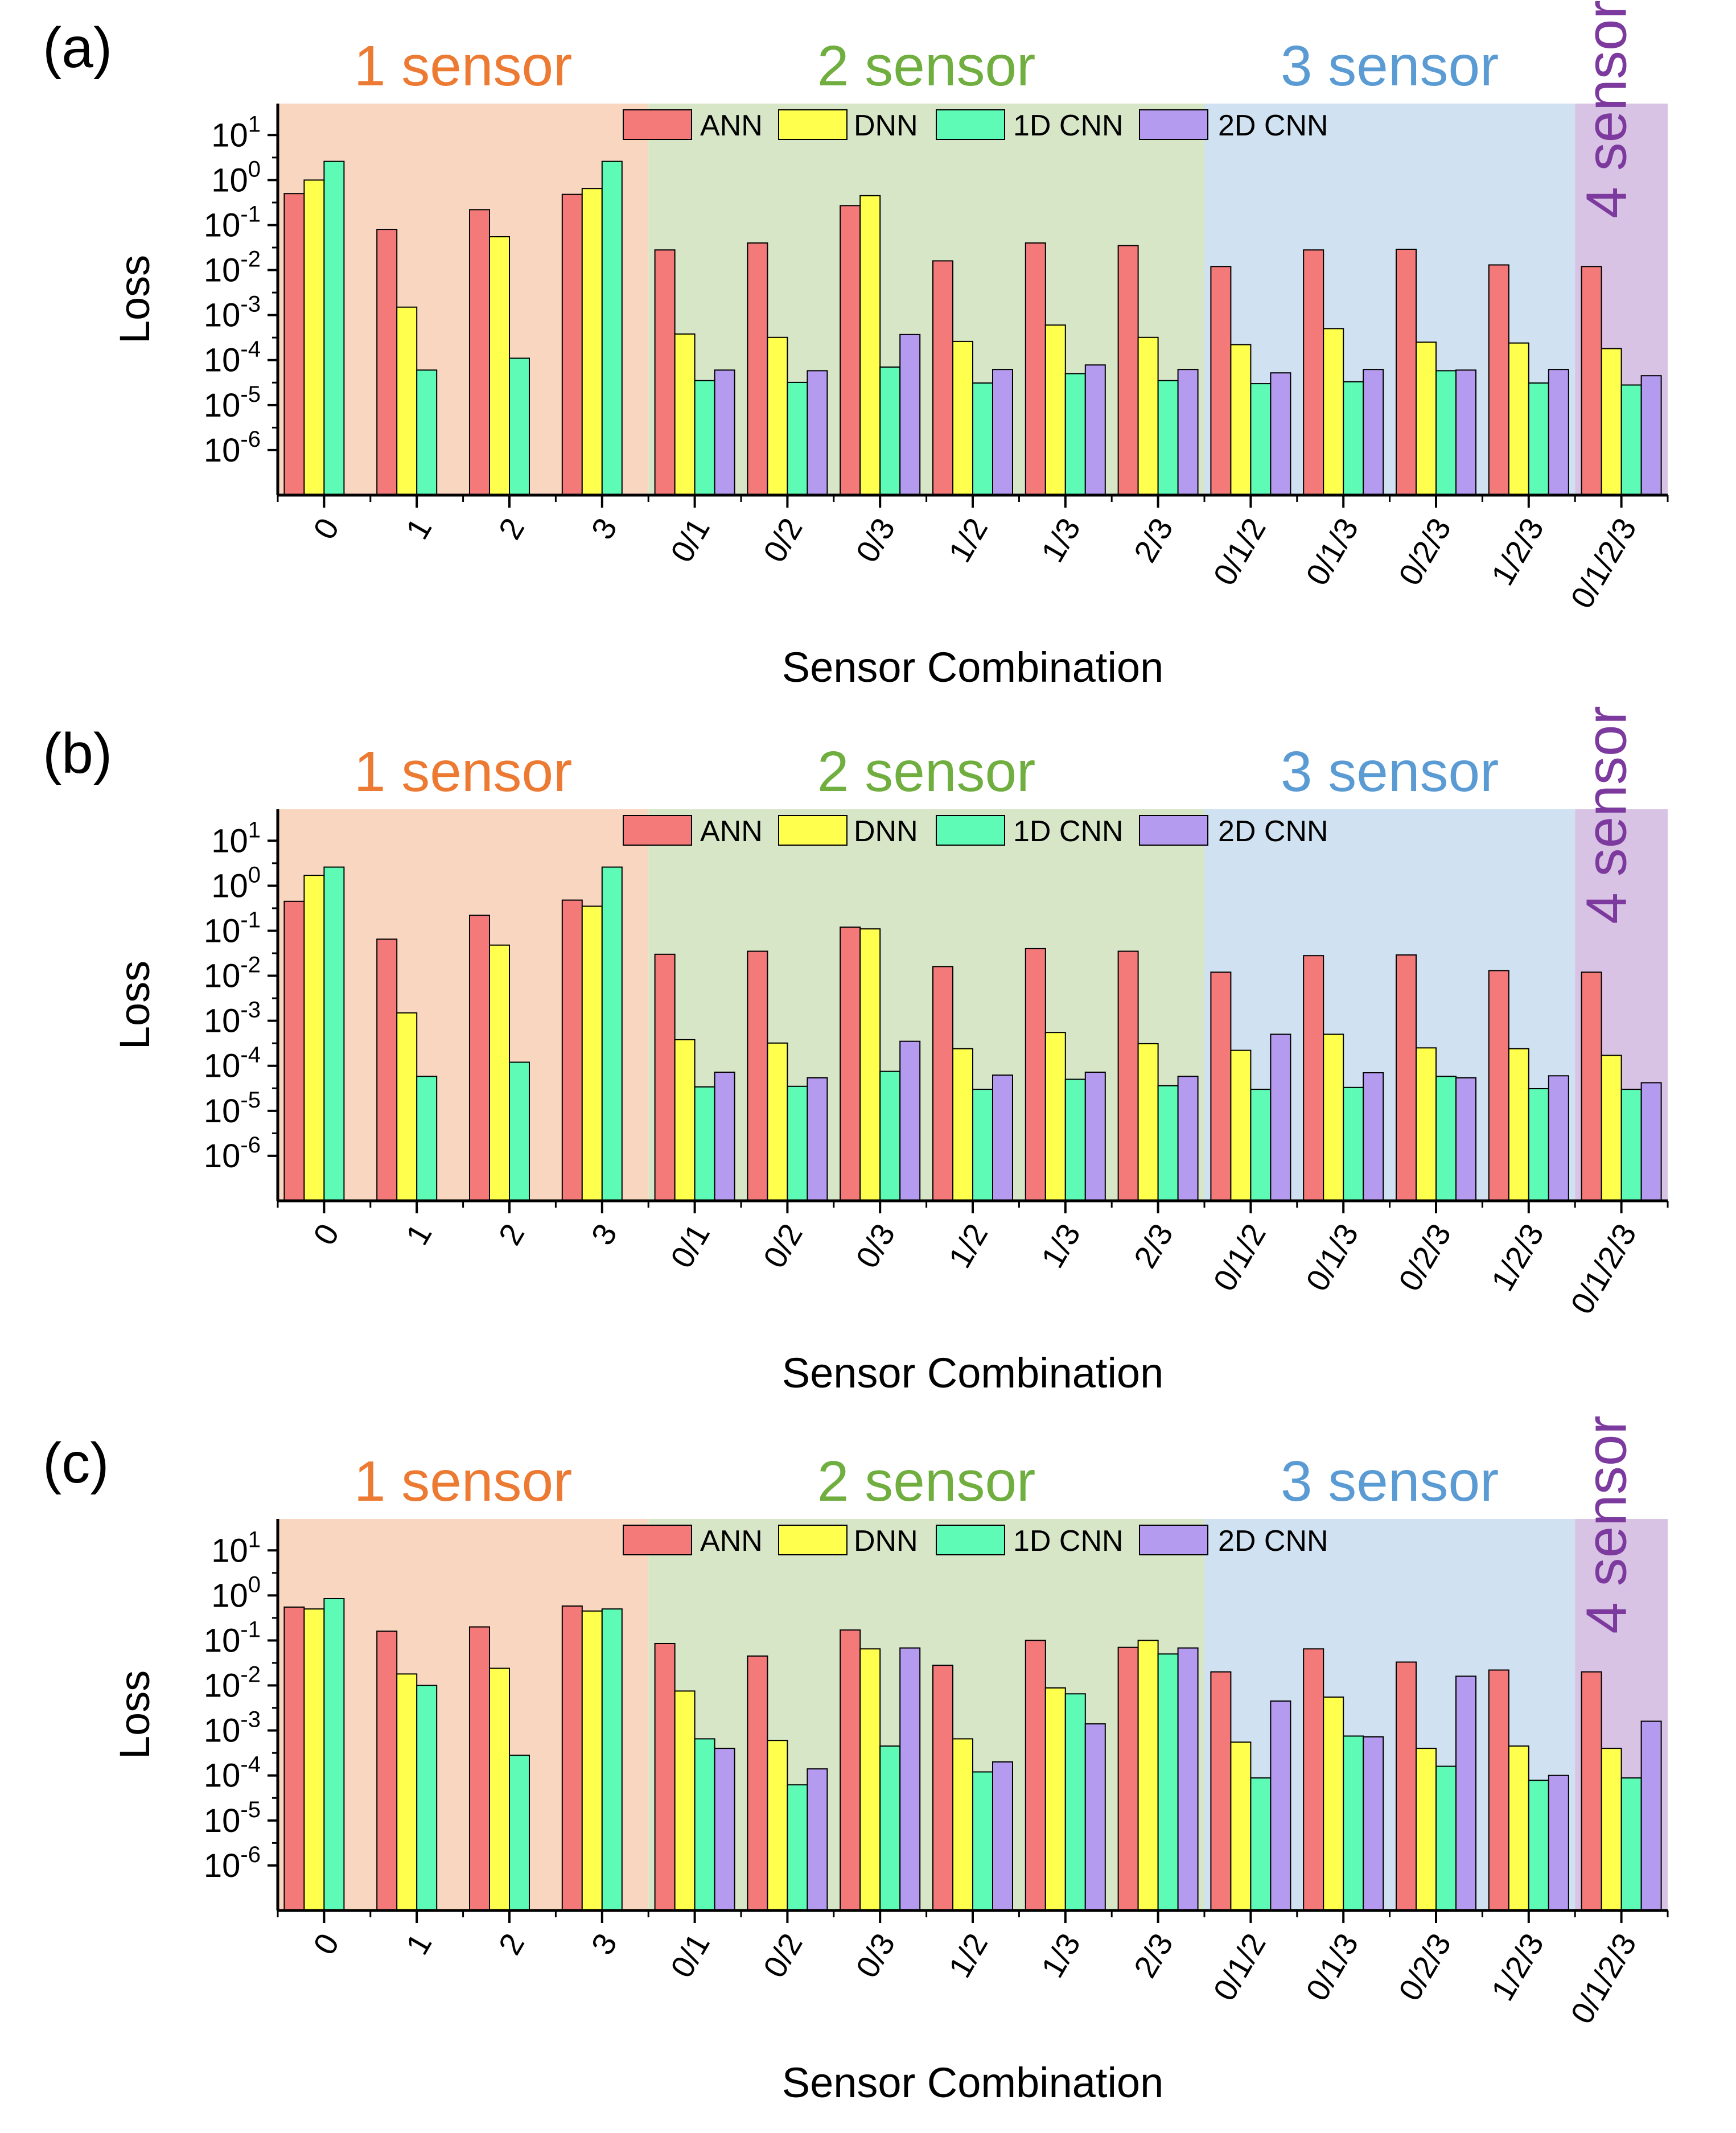 This screenshot has width=1736, height=2133. What do you see at coordinates (1068, 1541) in the screenshot?
I see `legend-label: 1D CNN` at bounding box center [1068, 1541].